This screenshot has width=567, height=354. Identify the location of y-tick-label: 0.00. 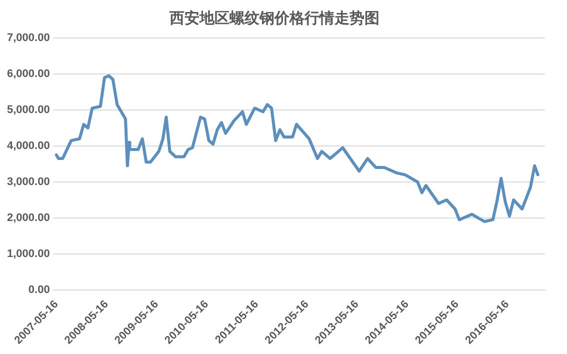
(39, 290).